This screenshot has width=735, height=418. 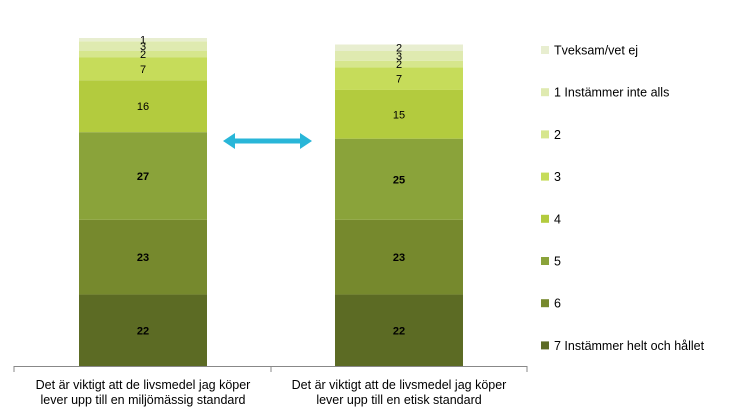 What do you see at coordinates (551, 304) in the screenshot?
I see `legend-item: 6` at bounding box center [551, 304].